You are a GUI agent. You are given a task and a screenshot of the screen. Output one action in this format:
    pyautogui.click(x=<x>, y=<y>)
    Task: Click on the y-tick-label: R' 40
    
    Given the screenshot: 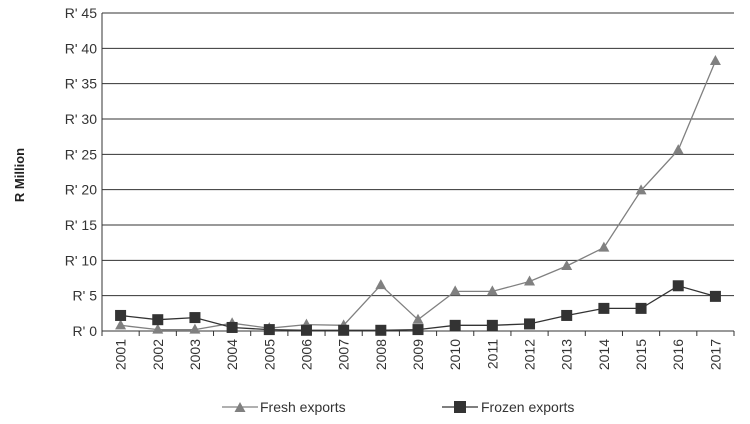 What is the action you would take?
    pyautogui.click(x=81, y=48)
    